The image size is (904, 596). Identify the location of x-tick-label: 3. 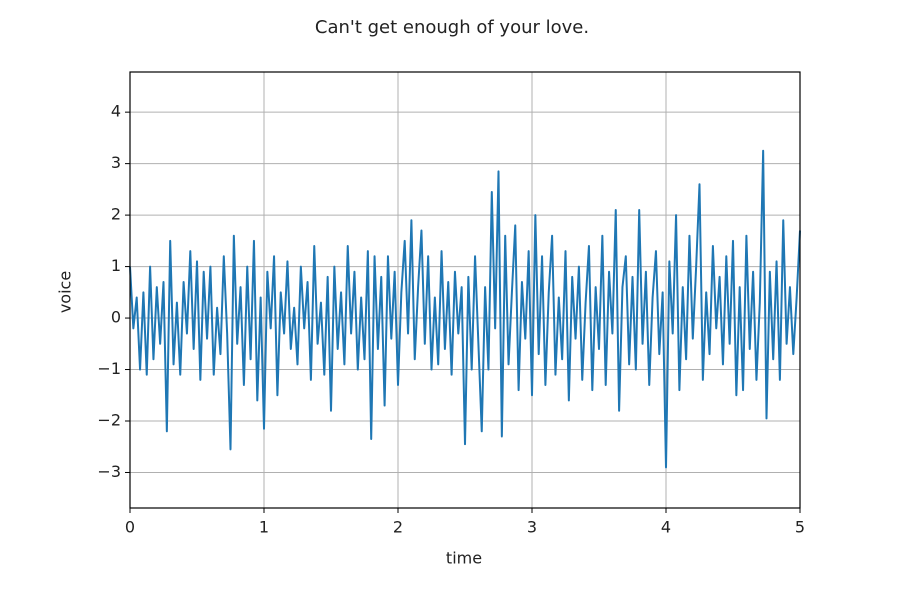
(532, 527).